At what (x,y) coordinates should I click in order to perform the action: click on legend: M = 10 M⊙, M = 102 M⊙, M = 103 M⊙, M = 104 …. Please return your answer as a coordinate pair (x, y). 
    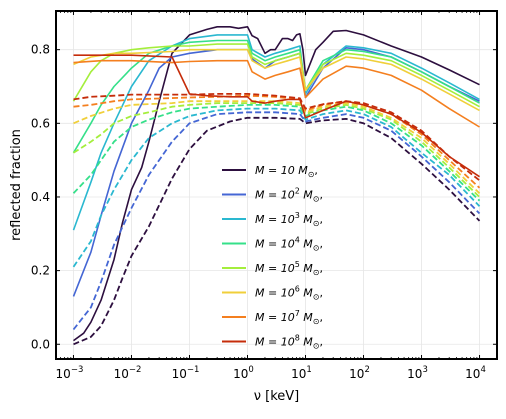
    Looking at the image, I should click on (272, 257).